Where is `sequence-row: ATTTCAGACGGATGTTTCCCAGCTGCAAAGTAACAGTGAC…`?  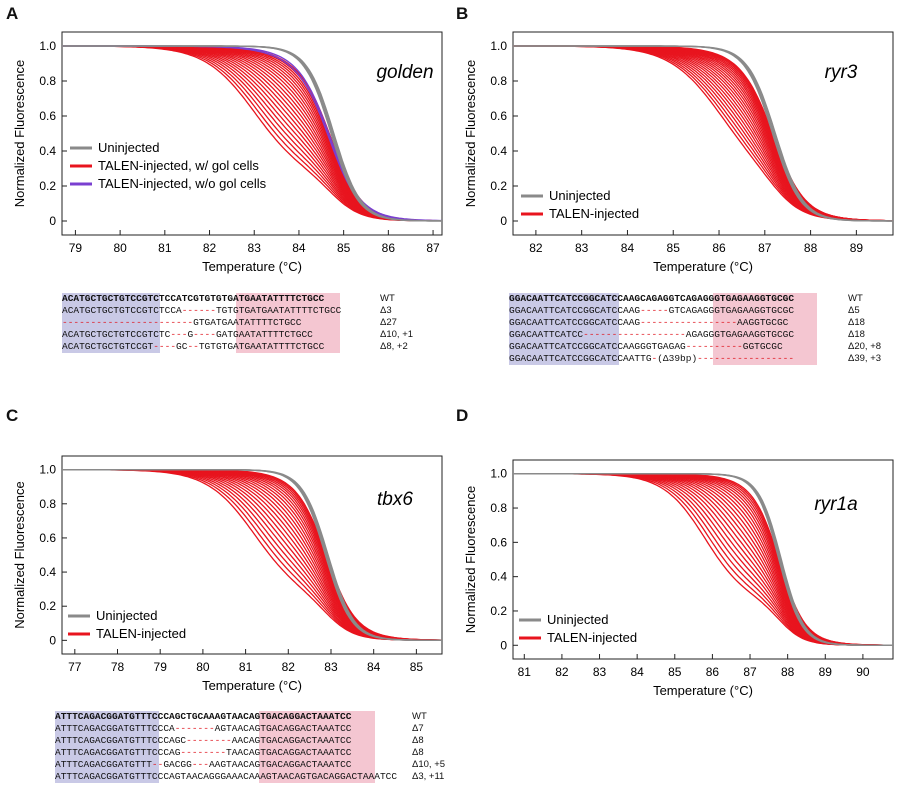
sequence-row: ATTTCAGACGGATGTTTCCCAGCTGCAAAGTAACAGTGAC… is located at coordinates (241, 717).